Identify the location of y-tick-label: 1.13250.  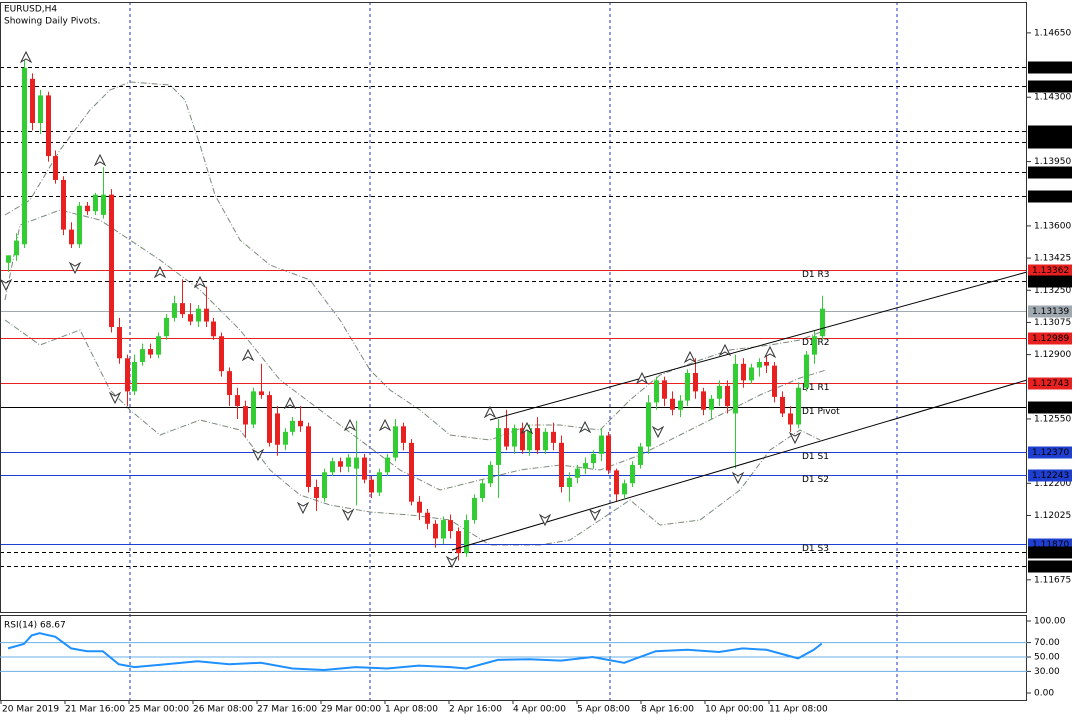
(1052, 291).